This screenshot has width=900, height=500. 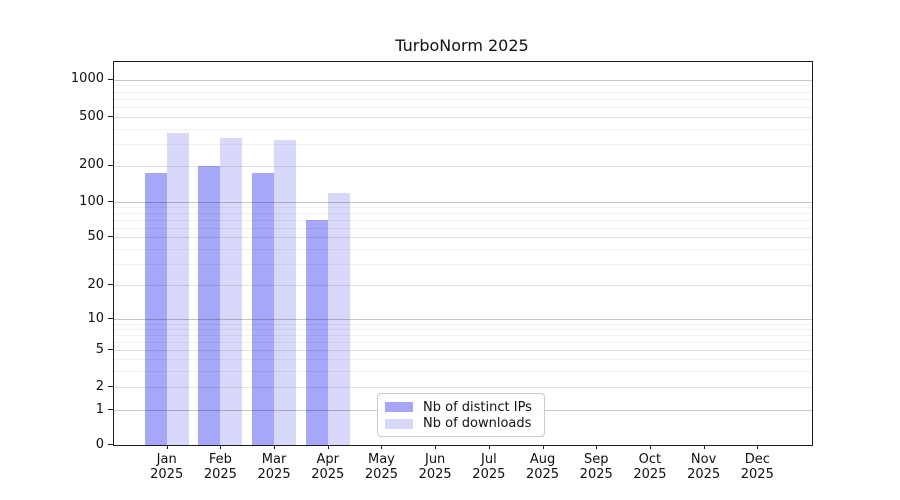 I want to click on x-tick-mark-may, so click(x=382, y=447).